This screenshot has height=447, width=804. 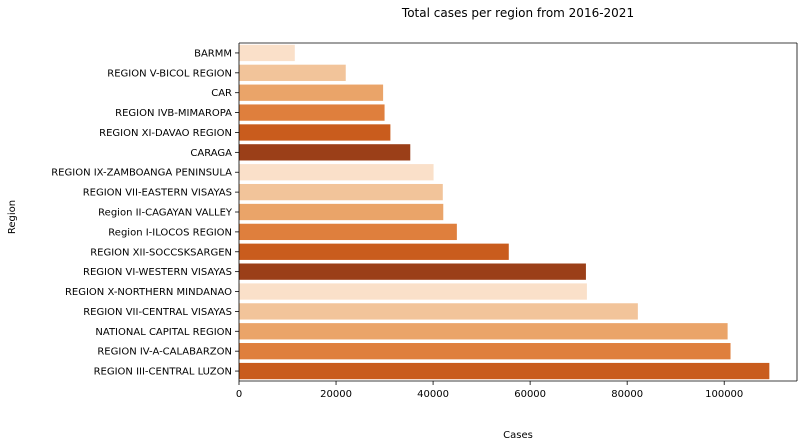 What do you see at coordinates (489, 390) in the screenshot?
I see `x-tick-labels: 0 20000 40000 60000 80000 100000` at bounding box center [489, 390].